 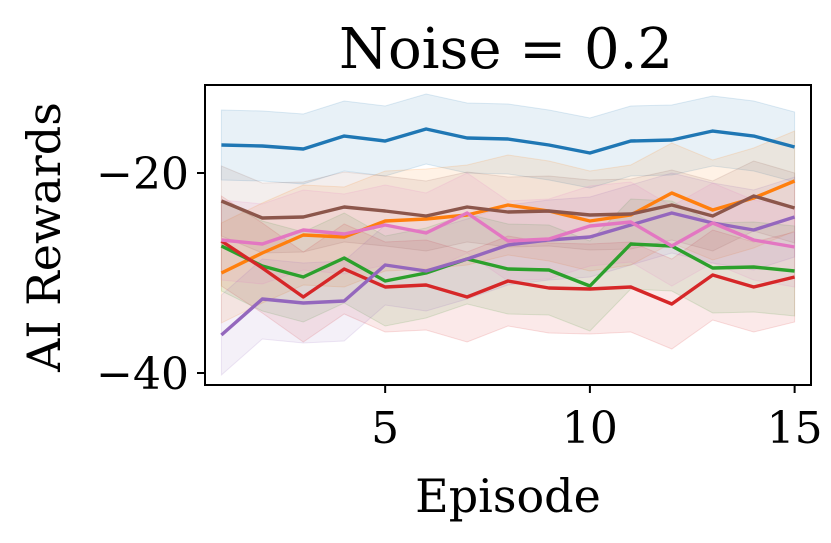 I want to click on series-pink-line, so click(x=508, y=230).